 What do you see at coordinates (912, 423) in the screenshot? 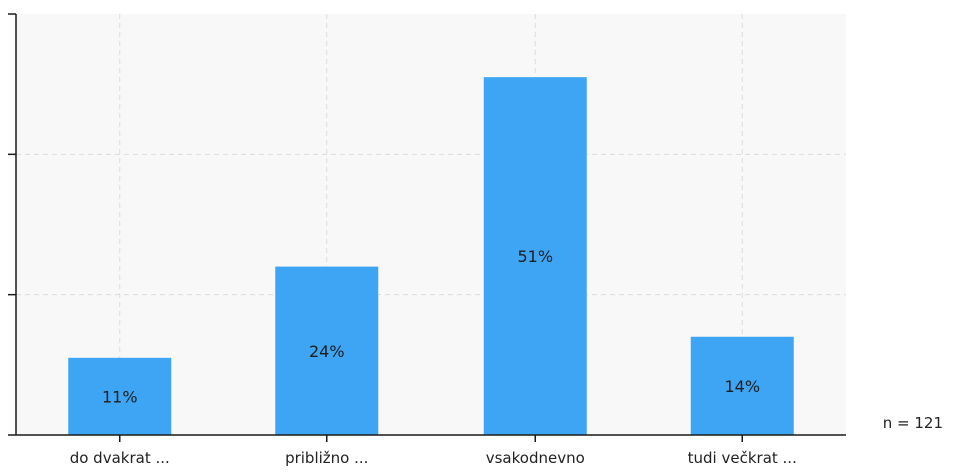
I see `sample-size-label: n = 121` at bounding box center [912, 423].